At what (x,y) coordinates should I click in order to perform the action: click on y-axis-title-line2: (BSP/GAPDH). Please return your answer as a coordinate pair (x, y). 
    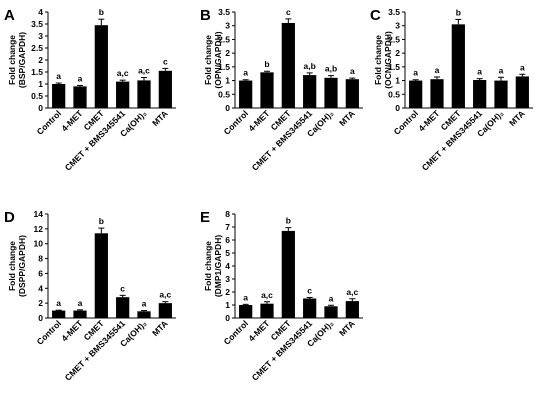
    Looking at the image, I should click on (22, 60).